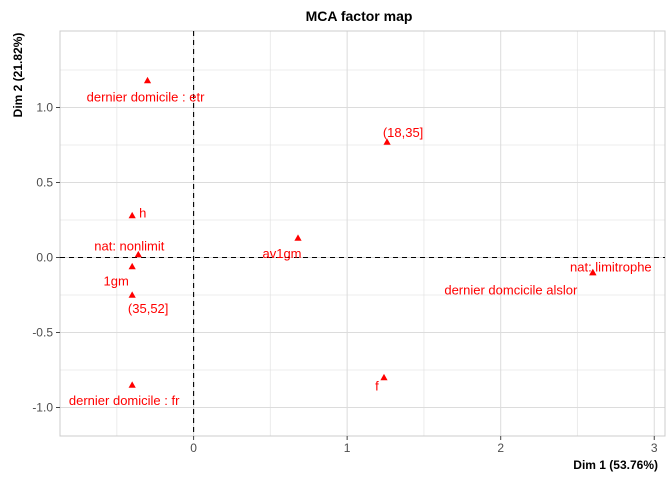  Describe the element at coordinates (511, 290) in the screenshot. I see `point-label: dernier domcicile alslor` at that location.